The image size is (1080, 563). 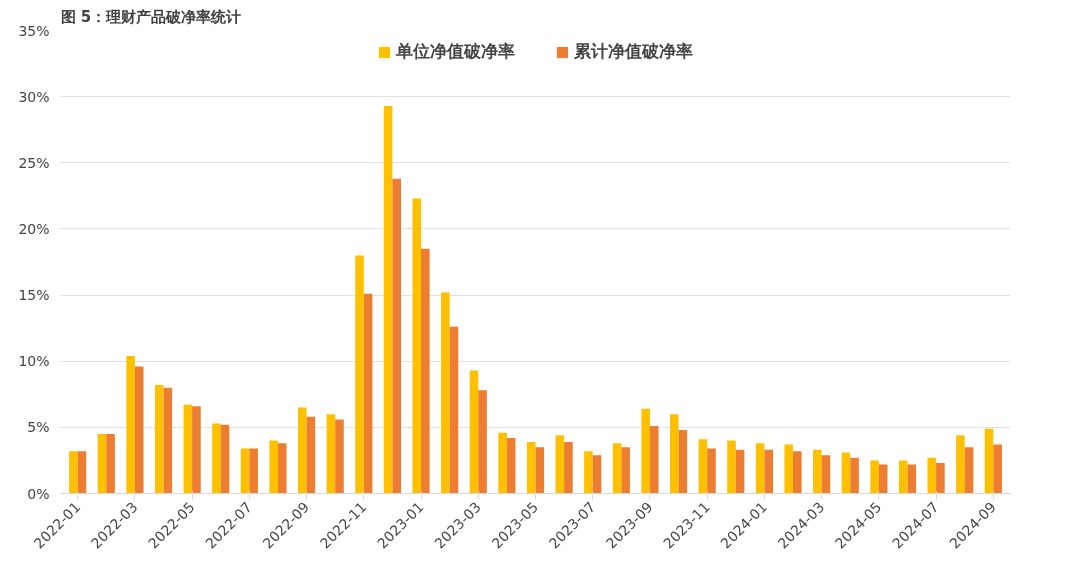 What do you see at coordinates (151, 16) in the screenshot?
I see `chart-title: 图 5：理财产品破净率统计` at bounding box center [151, 16].